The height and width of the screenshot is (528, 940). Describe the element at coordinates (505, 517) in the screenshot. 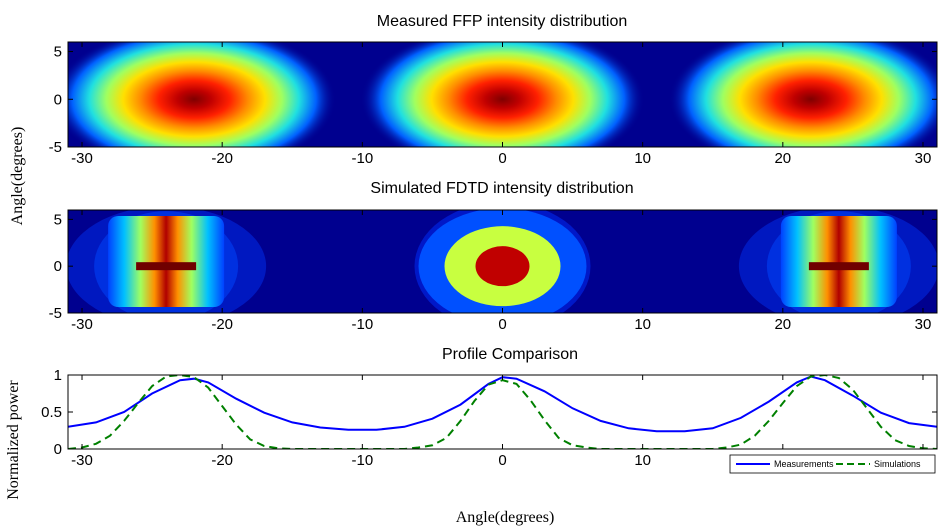

I see `profile-xlabel: Angle(degrees)` at that location.